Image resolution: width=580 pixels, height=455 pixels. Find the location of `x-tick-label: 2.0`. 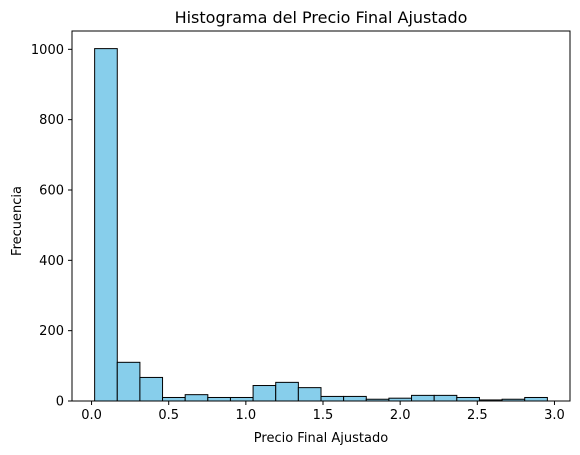

x-tick-label: 2.0 is located at coordinates (400, 415).